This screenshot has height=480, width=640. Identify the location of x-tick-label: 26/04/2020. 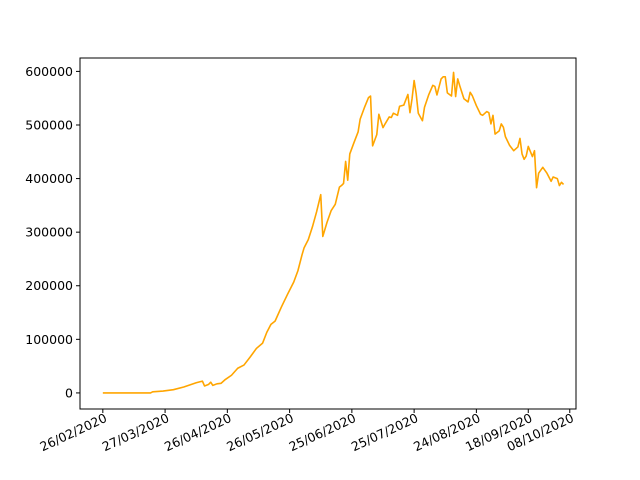
(198, 432).